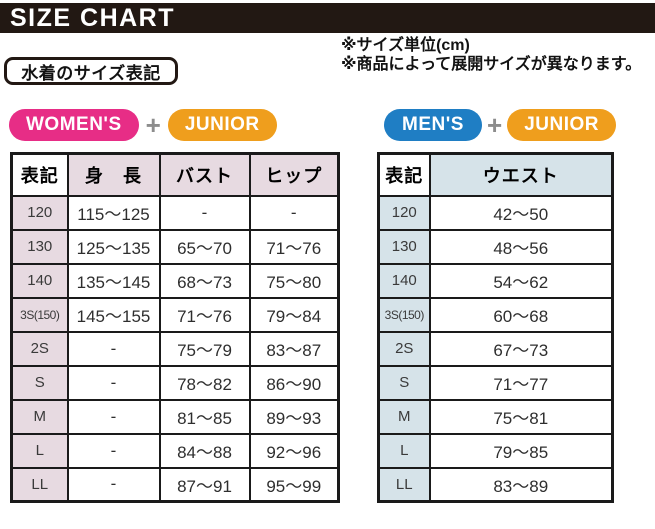  Describe the element at coordinates (204, 246) in the screenshot. I see `measurement-cell: 65～70` at that location.